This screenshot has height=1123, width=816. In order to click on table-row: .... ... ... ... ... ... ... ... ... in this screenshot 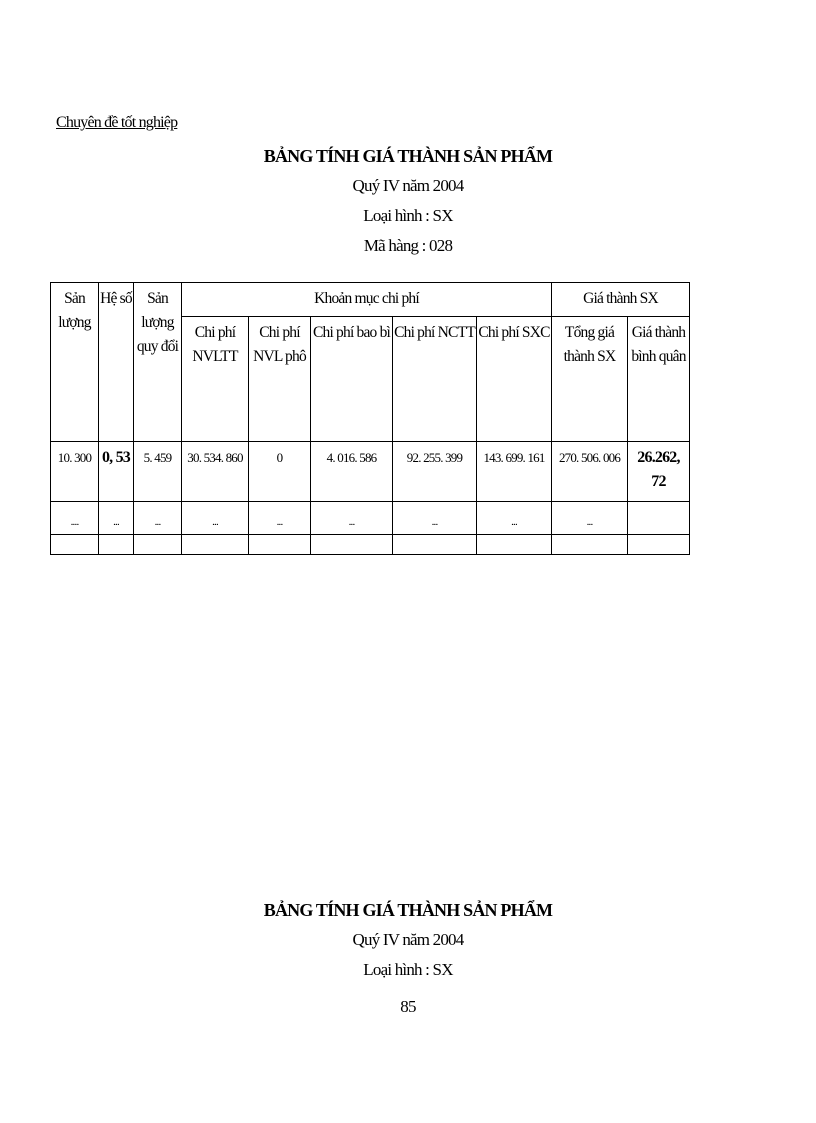, I will do `click(370, 518)`.